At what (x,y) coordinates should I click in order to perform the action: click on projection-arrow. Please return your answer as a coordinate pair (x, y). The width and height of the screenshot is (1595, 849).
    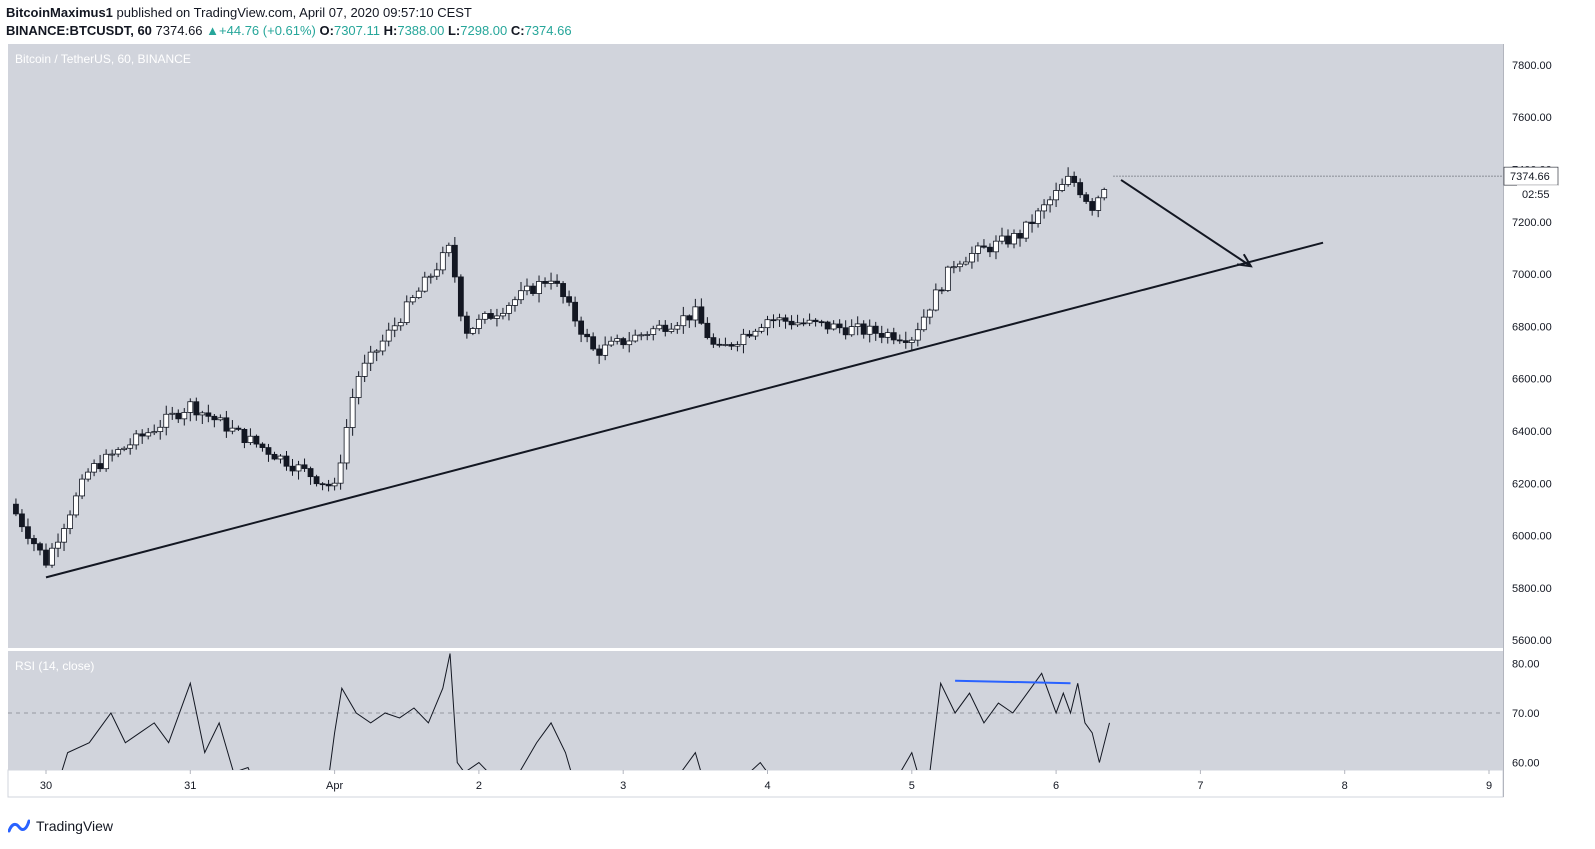
    Looking at the image, I should click on (1186, 223).